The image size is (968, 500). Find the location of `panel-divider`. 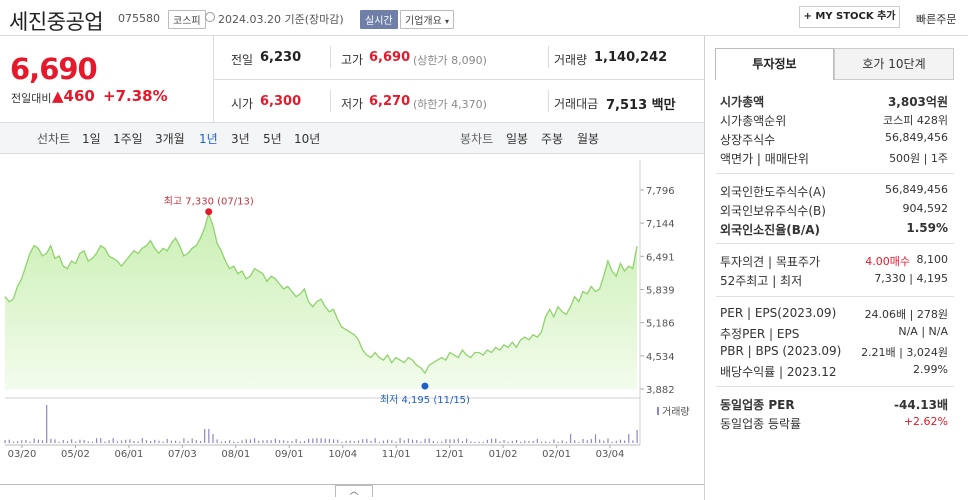

panel-divider is located at coordinates (704, 268).